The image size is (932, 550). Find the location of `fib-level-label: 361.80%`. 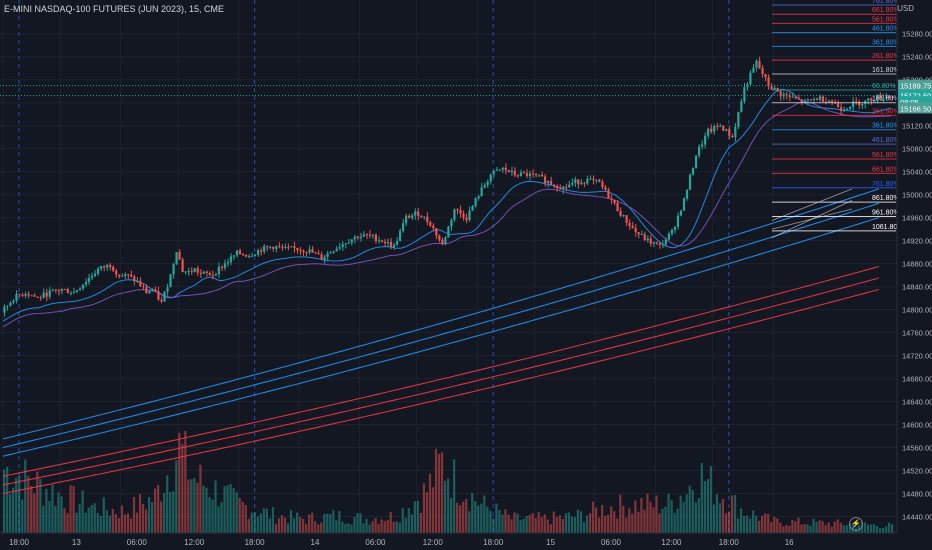

fib-level-label: 361.80% is located at coordinates (886, 126).